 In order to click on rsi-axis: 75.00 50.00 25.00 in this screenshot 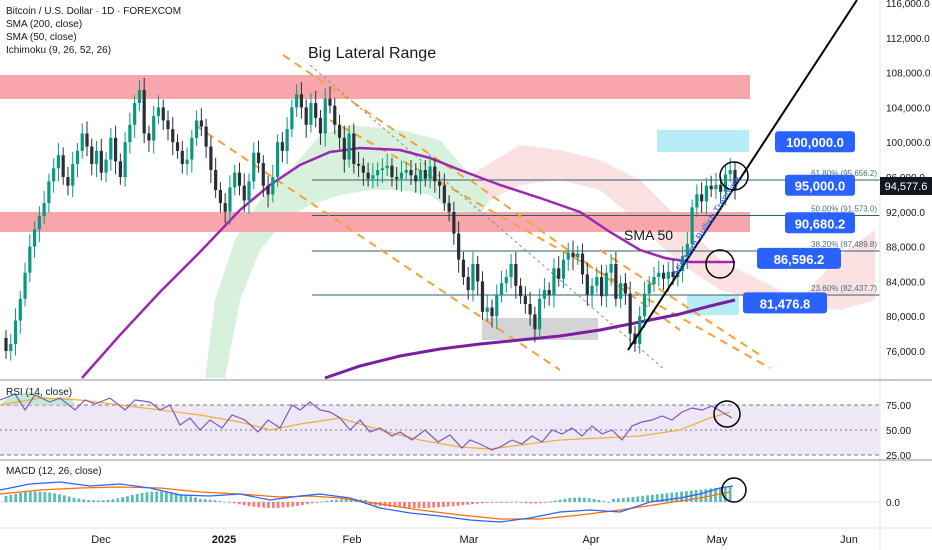, I will do `click(898, 431)`.